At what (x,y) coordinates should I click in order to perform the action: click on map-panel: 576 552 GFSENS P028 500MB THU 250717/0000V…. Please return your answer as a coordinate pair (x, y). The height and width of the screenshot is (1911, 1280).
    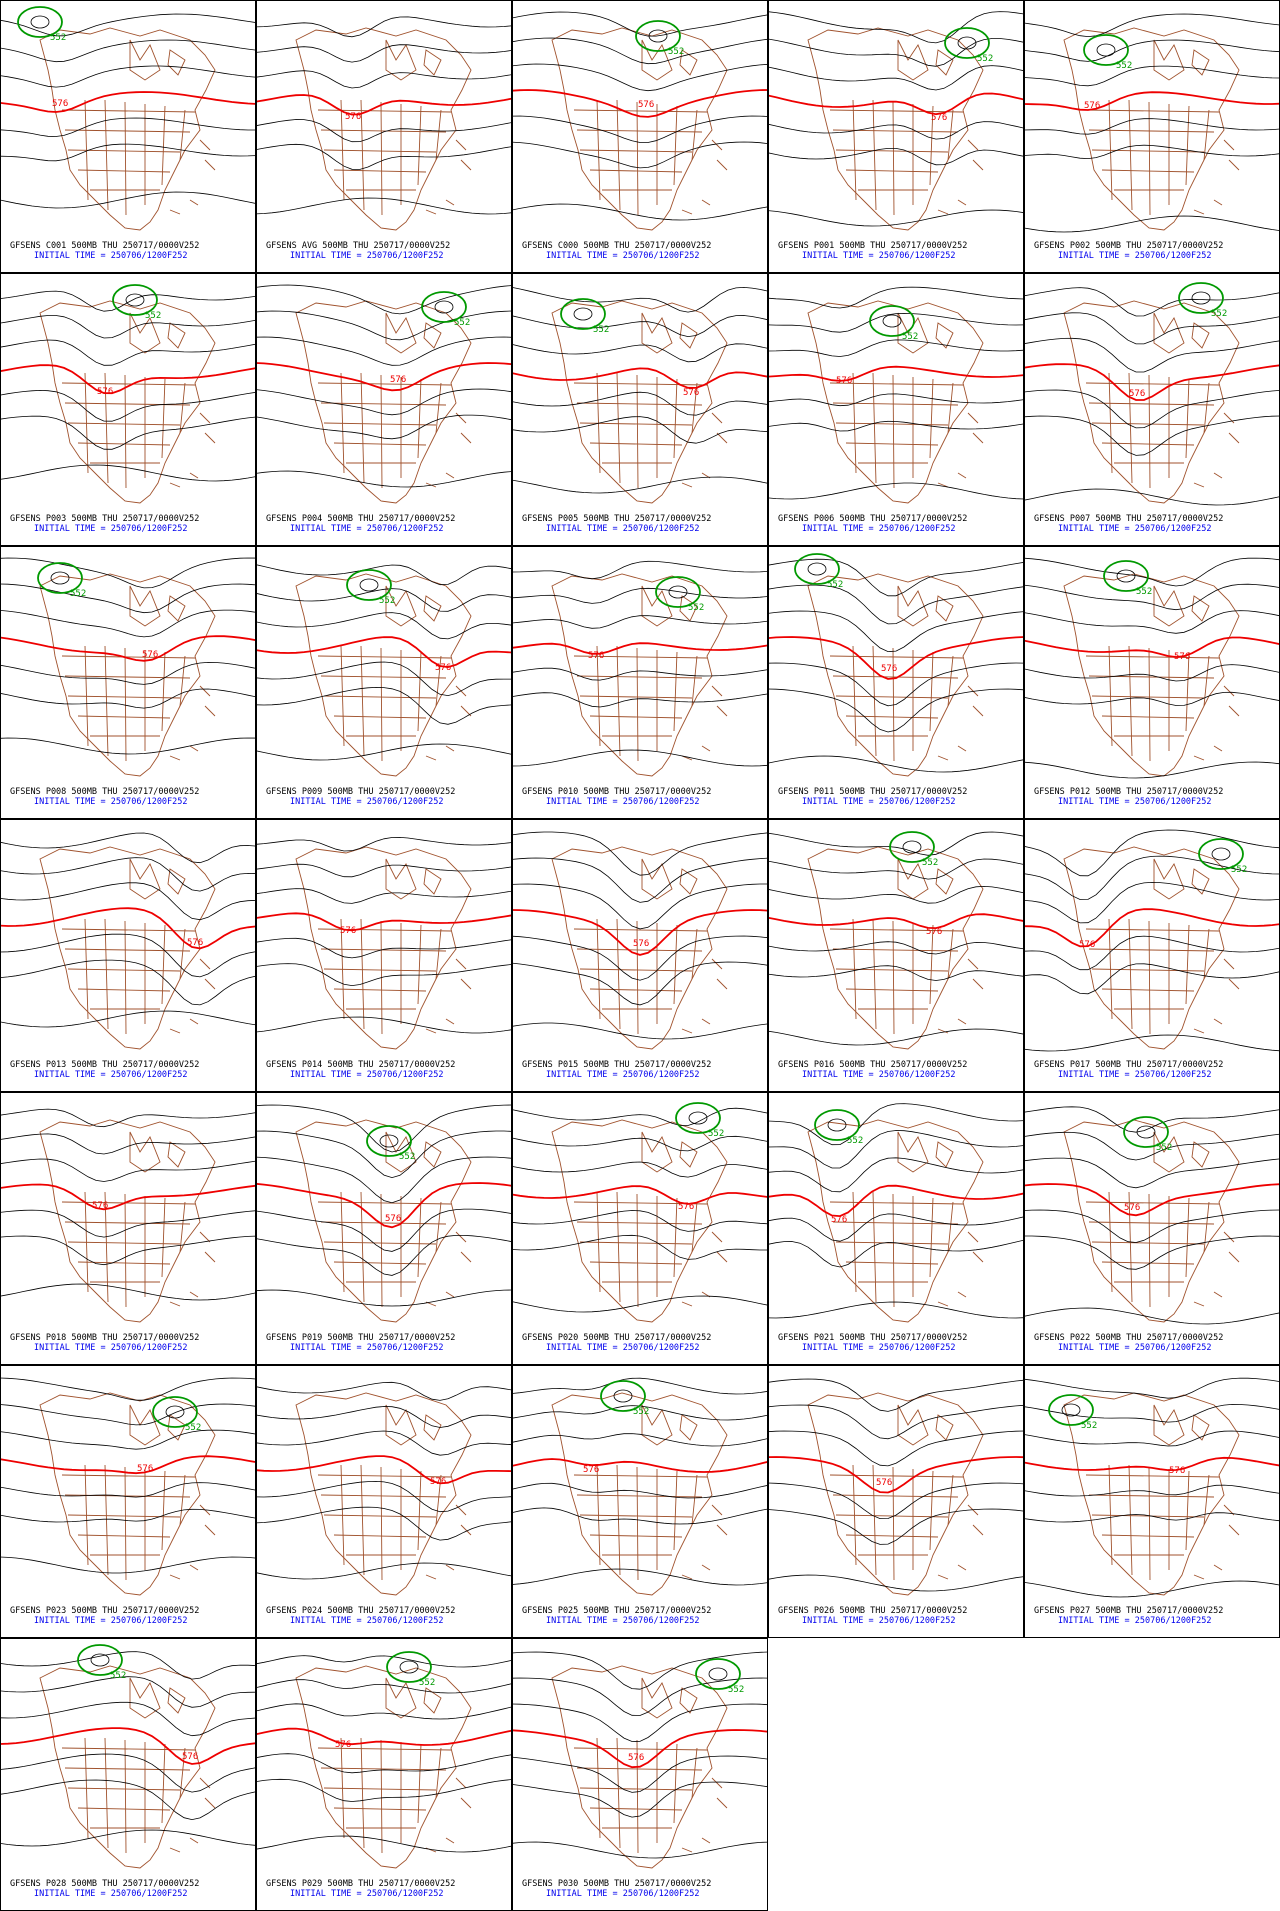
    Looking at the image, I should click on (128, 1774).